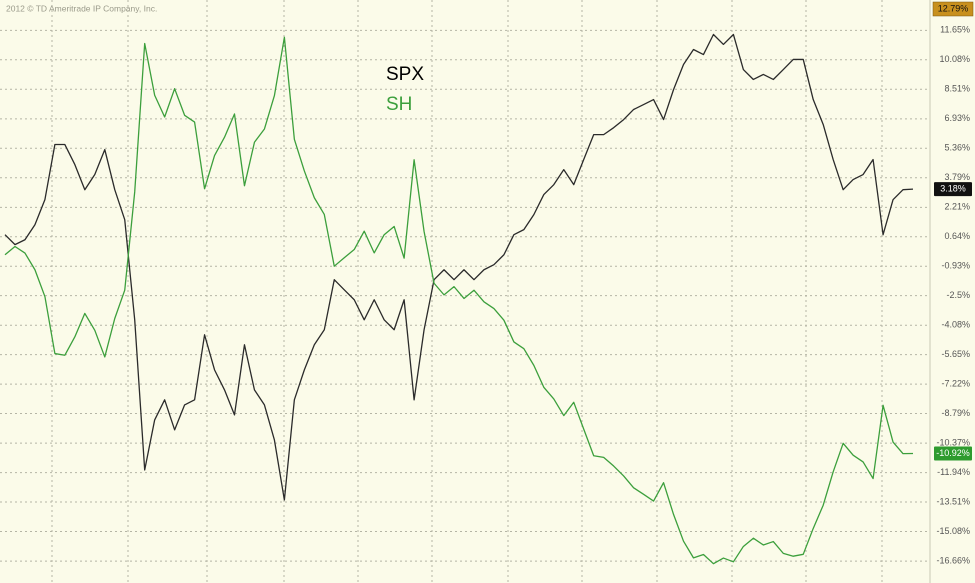 The width and height of the screenshot is (975, 583). I want to click on y-tick-label: 12.79%, so click(953, 8).